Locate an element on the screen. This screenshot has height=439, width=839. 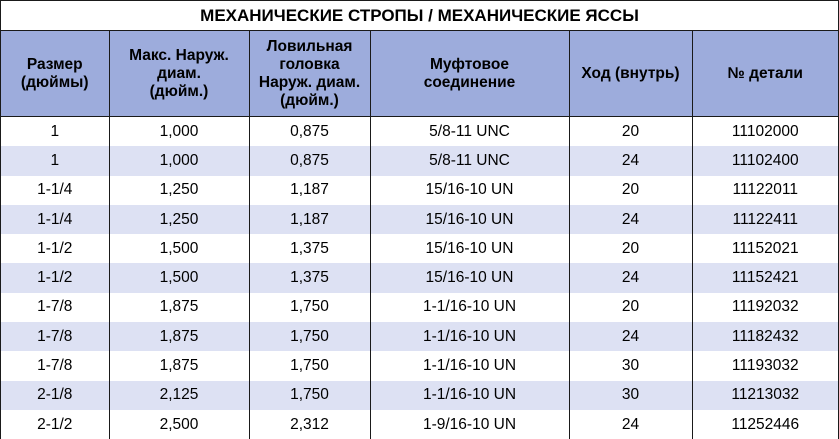
table-title: МЕХАНИЧЕСКИЕ СТРОПЫ / МЕХАНИЧЕСКИЕ ЯССЫ is located at coordinates (419, 16).